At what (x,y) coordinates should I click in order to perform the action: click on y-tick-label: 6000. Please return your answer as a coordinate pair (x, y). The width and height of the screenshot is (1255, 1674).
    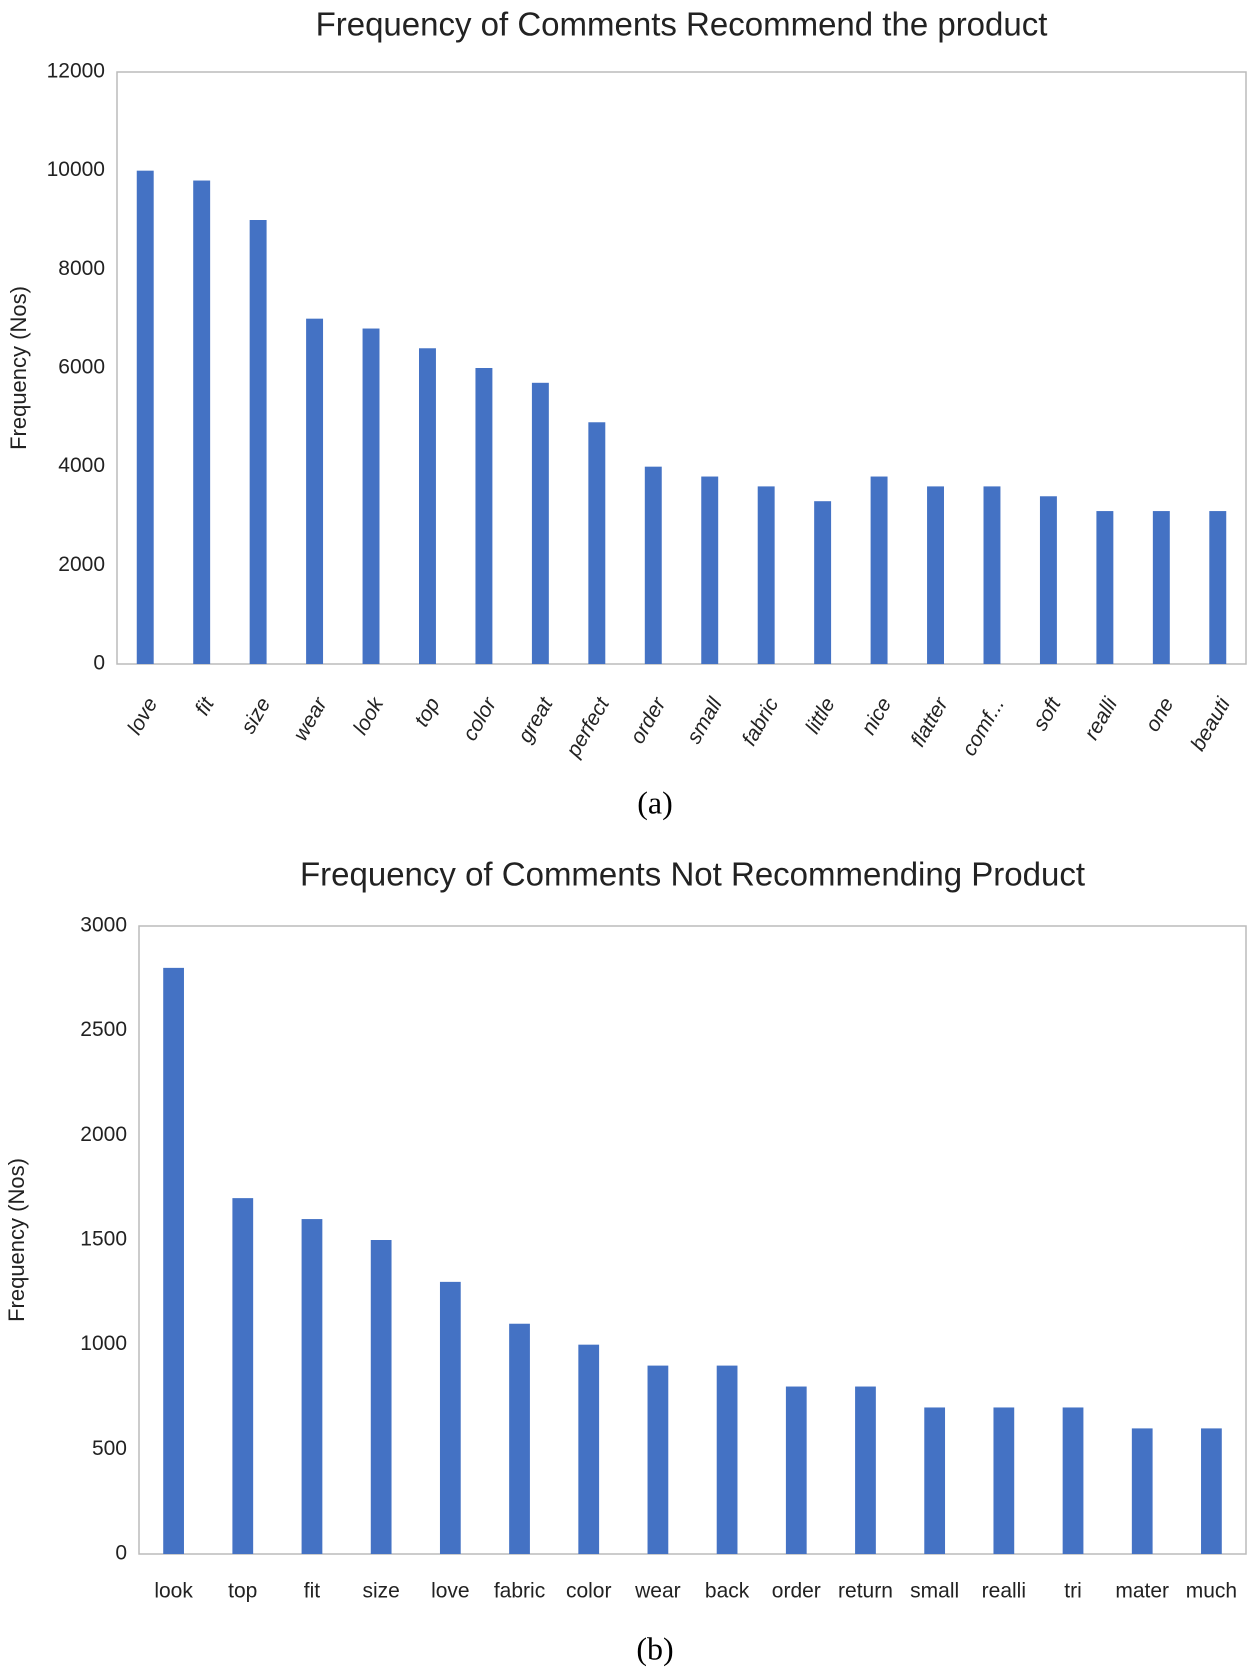
    Looking at the image, I should click on (81, 367).